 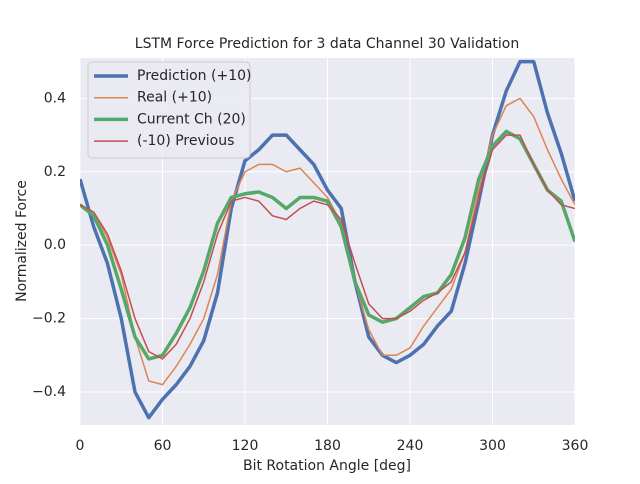 What do you see at coordinates (492, 446) in the screenshot?
I see `x-tick-label: 300` at bounding box center [492, 446].